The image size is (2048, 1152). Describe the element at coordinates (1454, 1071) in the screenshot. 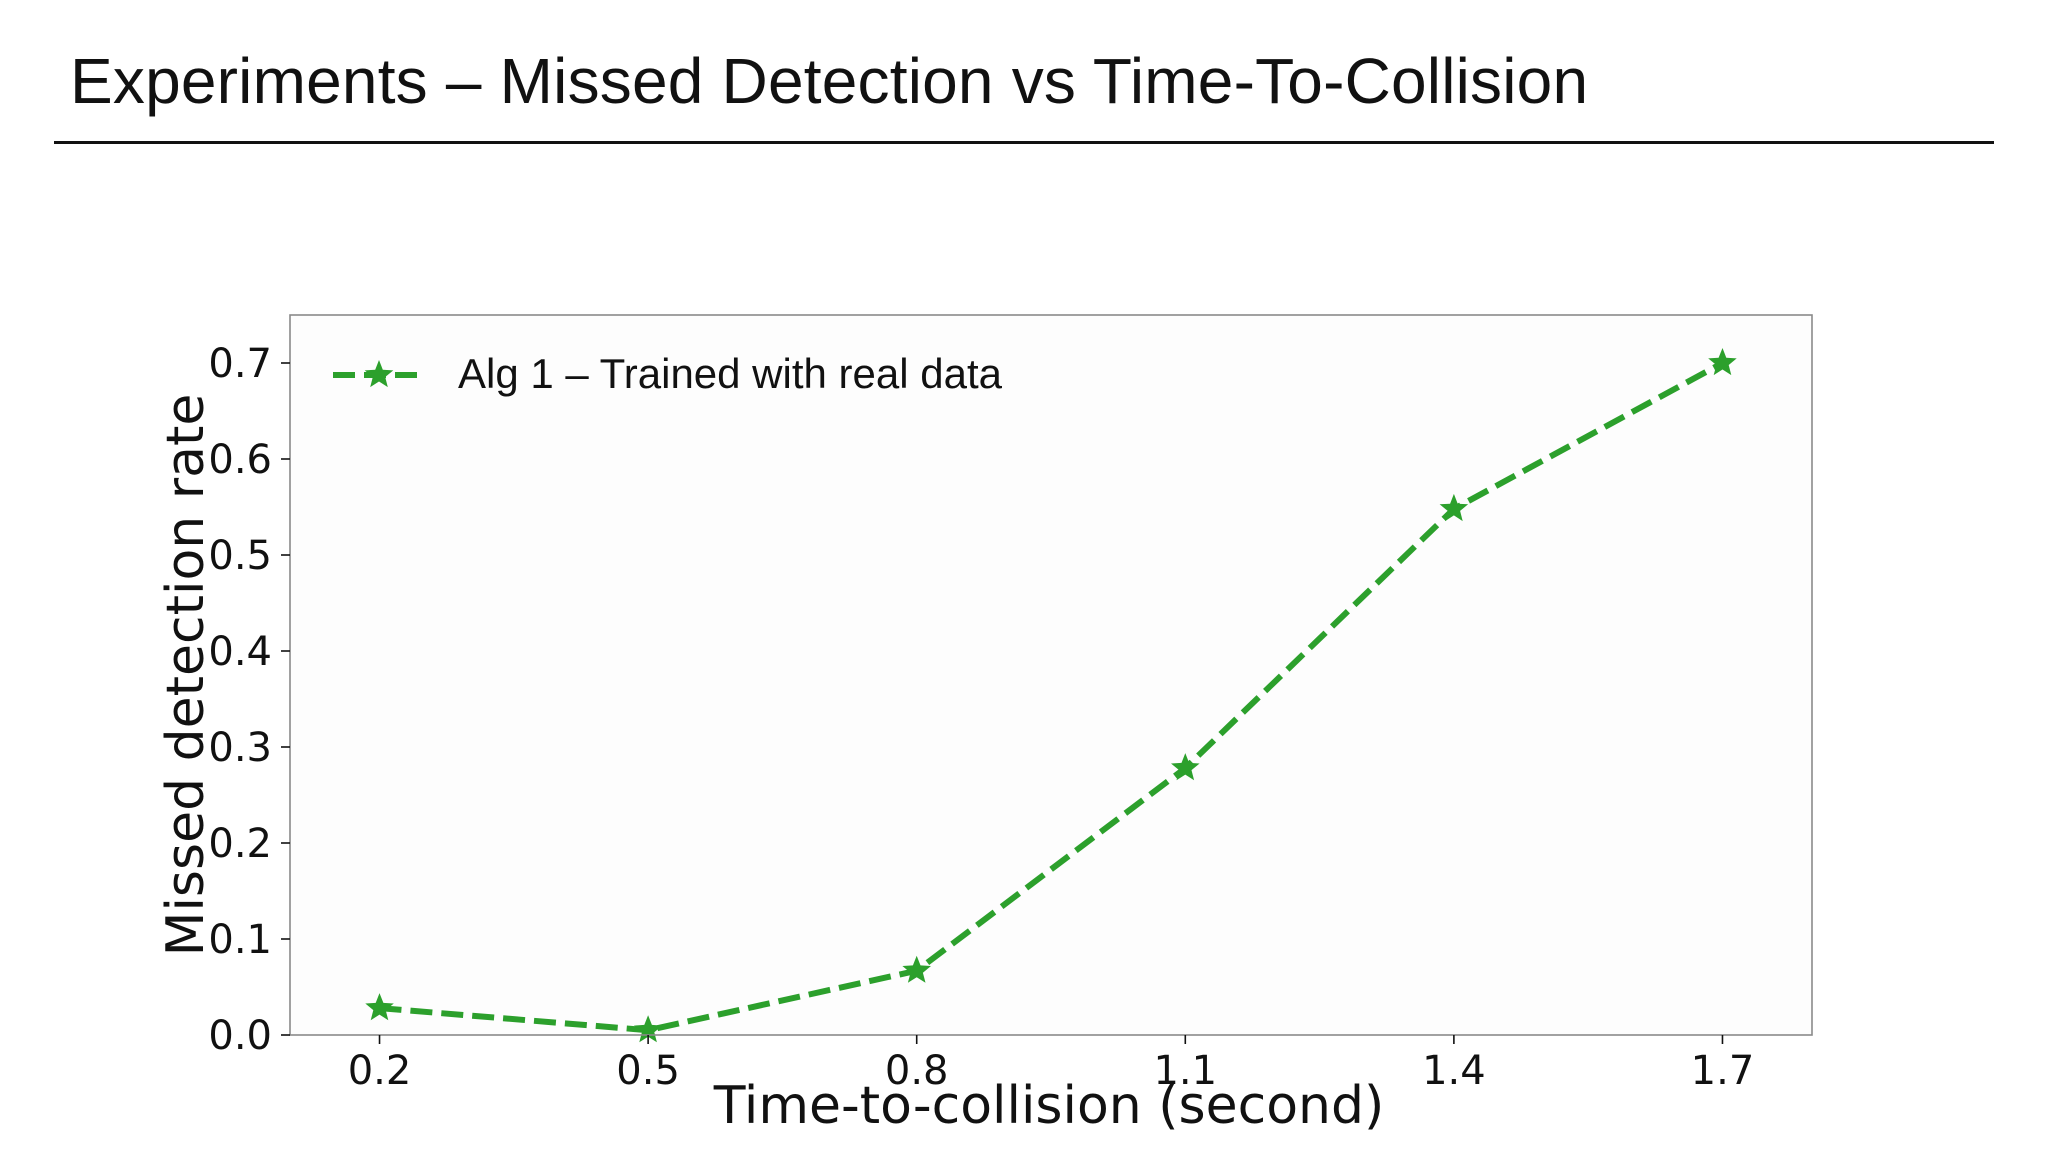

I see `x-tick-label: 1.4` at that location.